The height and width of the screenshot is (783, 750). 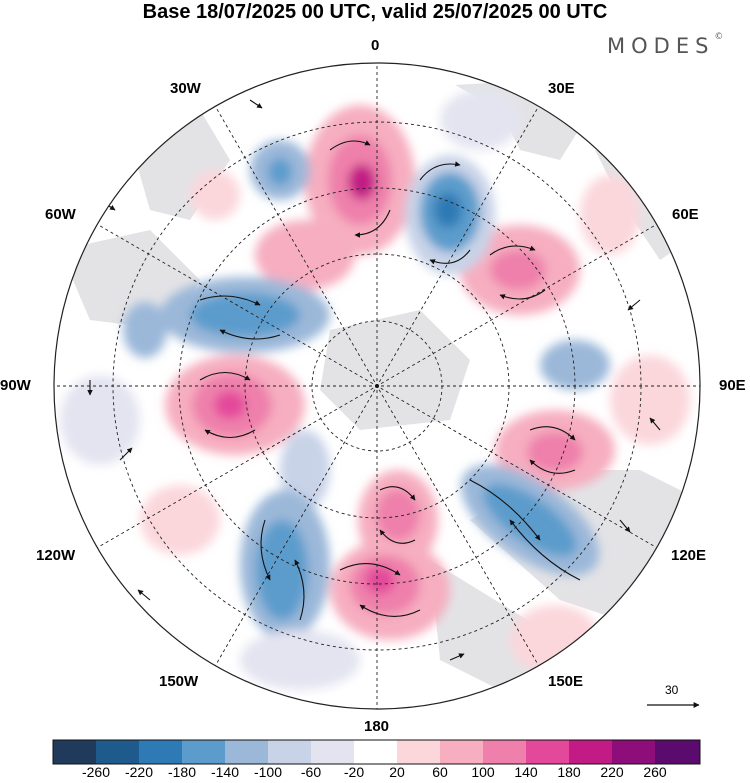 I want to click on colorbar-frame, so click(x=376, y=752).